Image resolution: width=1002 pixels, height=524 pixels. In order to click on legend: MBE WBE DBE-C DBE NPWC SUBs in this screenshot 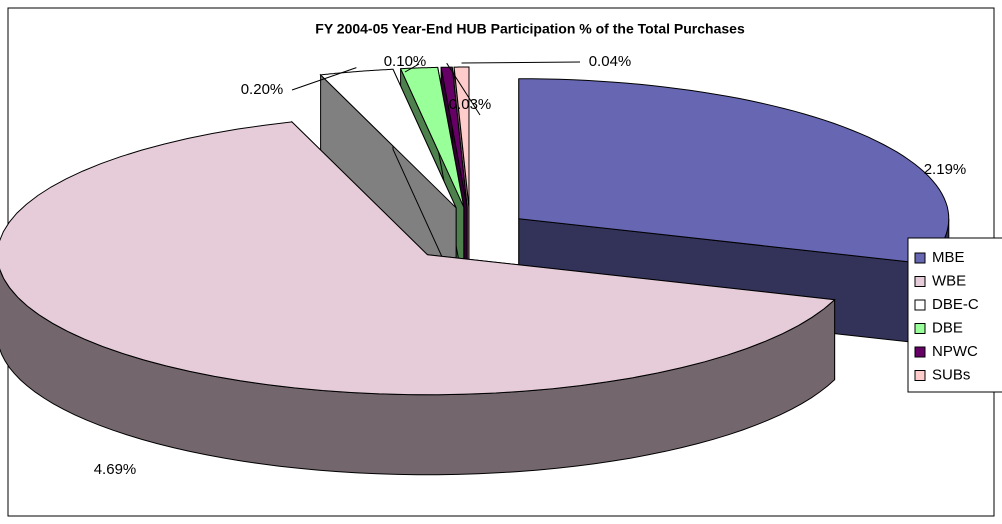, I will do `click(954, 315)`.